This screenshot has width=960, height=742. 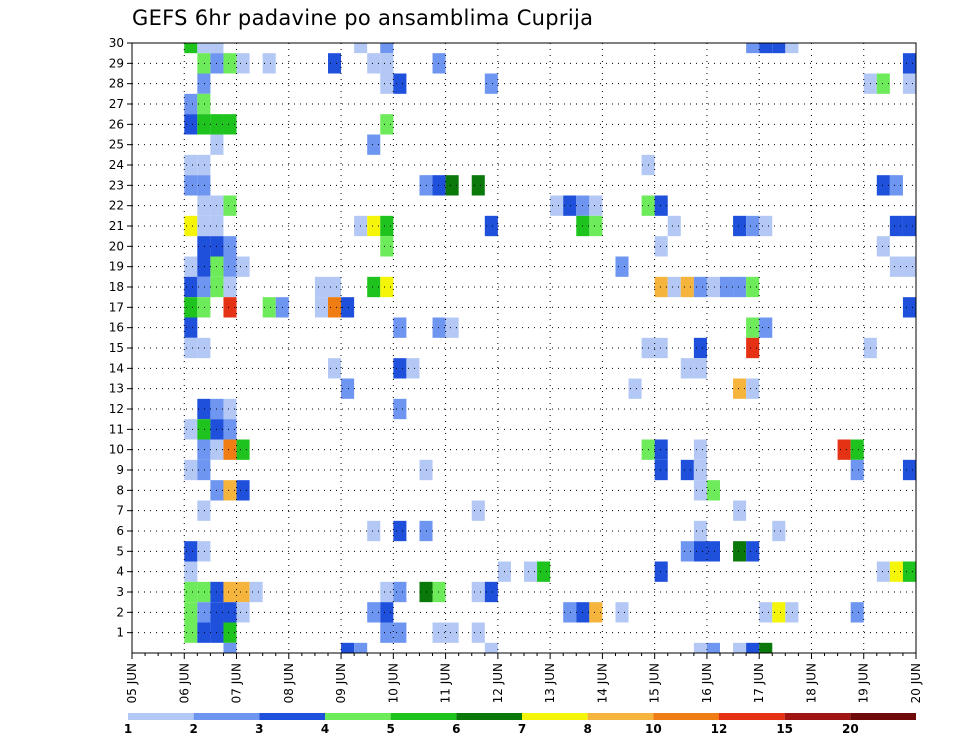 What do you see at coordinates (116, 348) in the screenshot?
I see `y-tick-label: 15` at bounding box center [116, 348].